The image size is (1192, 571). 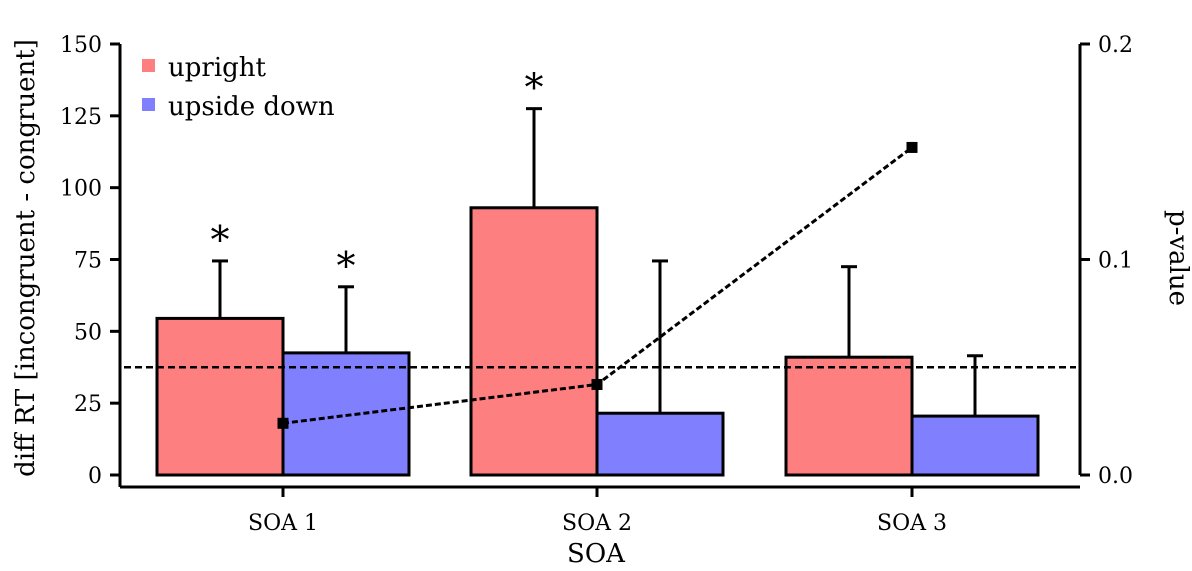 What do you see at coordinates (377, 177) in the screenshot?
I see `significance-layer: * * *` at bounding box center [377, 177].